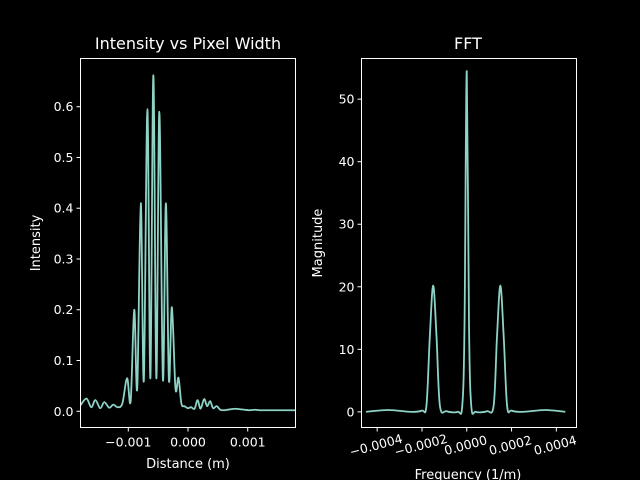  Describe the element at coordinates (248, 442) in the screenshot. I see `intensity-x-tick-label: 0.001` at that location.